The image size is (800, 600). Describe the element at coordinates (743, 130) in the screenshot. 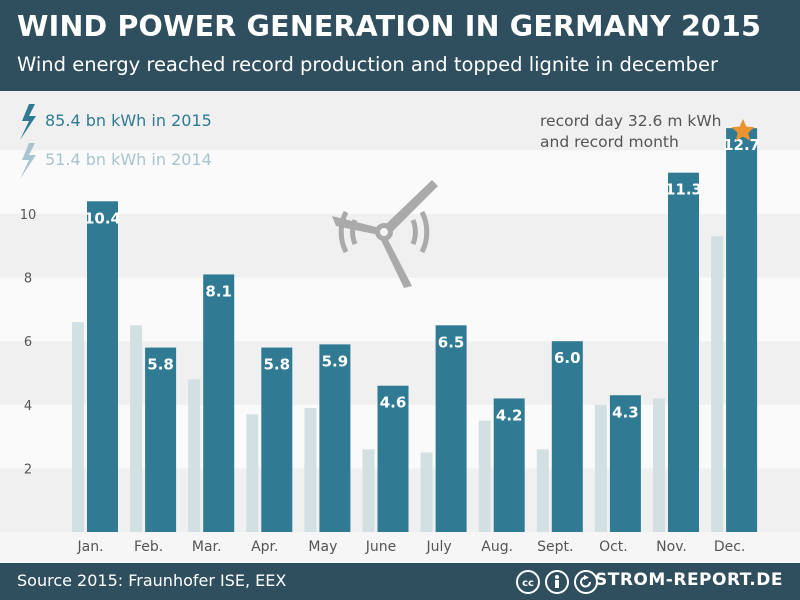

I see `star-icon` at that location.